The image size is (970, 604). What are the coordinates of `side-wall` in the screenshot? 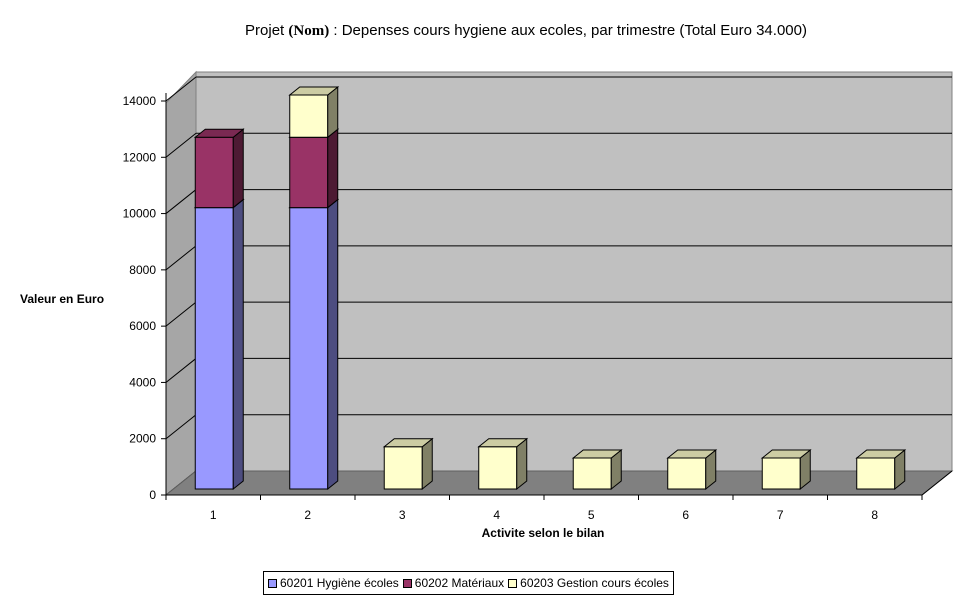 It's located at (181, 283).